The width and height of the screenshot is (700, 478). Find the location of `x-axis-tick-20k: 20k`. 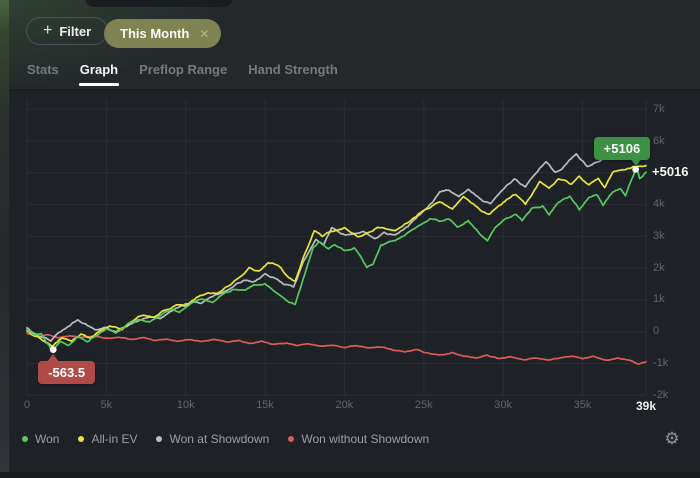

x-axis-tick-20k: 20k is located at coordinates (344, 405).